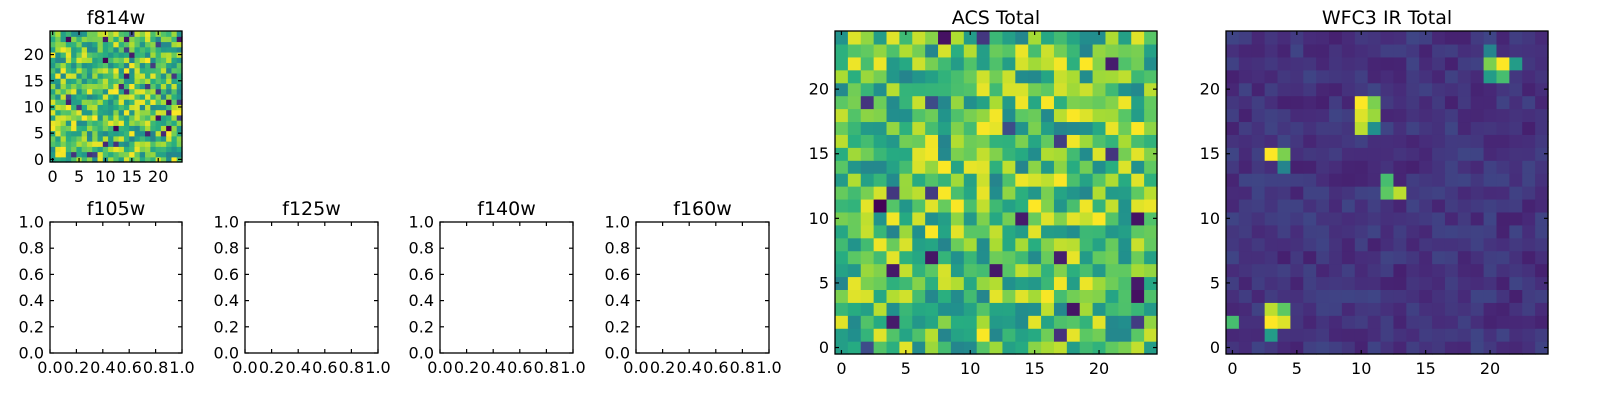 The height and width of the screenshot is (400, 1600). What do you see at coordinates (768, 367) in the screenshot?
I see `xtick-label: 1.0` at bounding box center [768, 367].